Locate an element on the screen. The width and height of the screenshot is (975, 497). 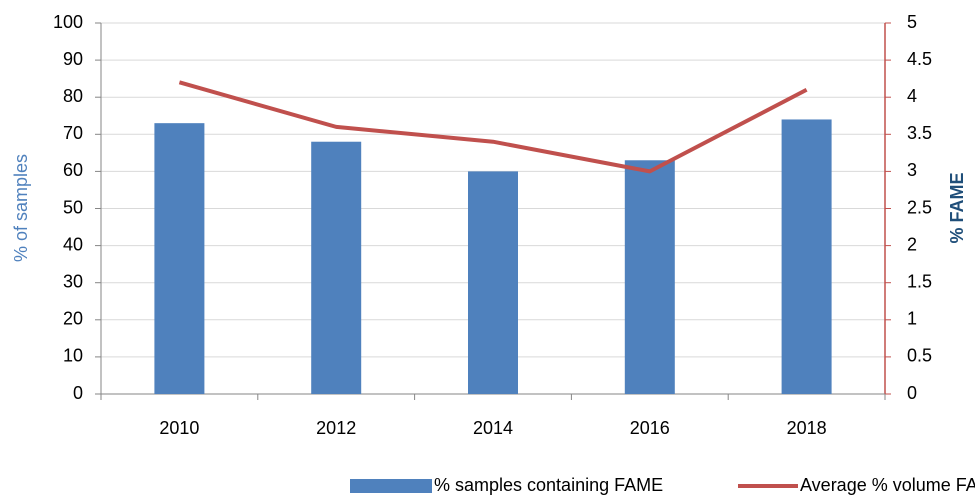
y2-tick-label: 3 is located at coordinates (912, 170).